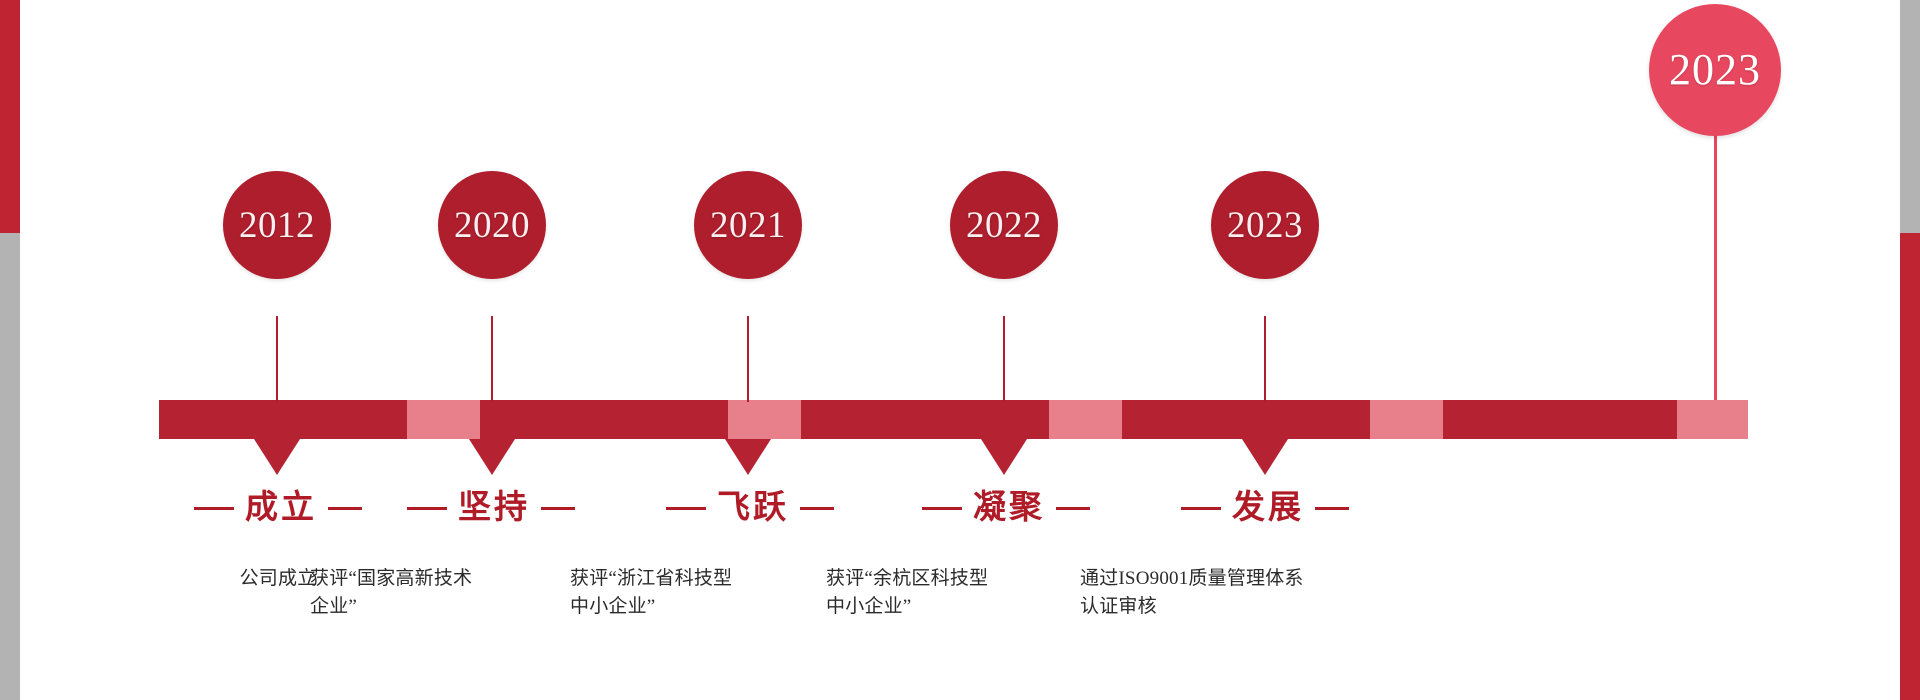 The height and width of the screenshot is (700, 1920). What do you see at coordinates (492, 359) in the screenshot?
I see `node-stem-2020` at bounding box center [492, 359].